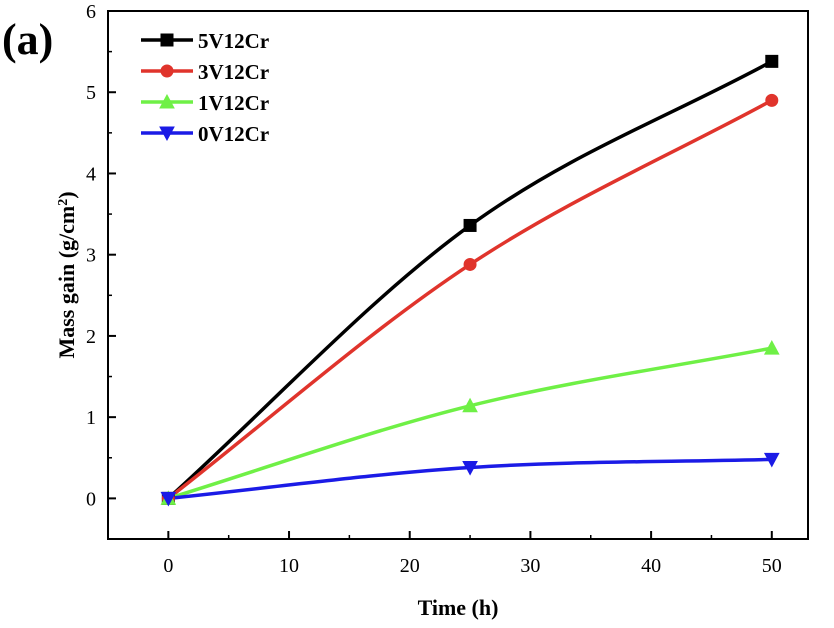  I want to click on y-tick-label: 0, so click(91, 499).